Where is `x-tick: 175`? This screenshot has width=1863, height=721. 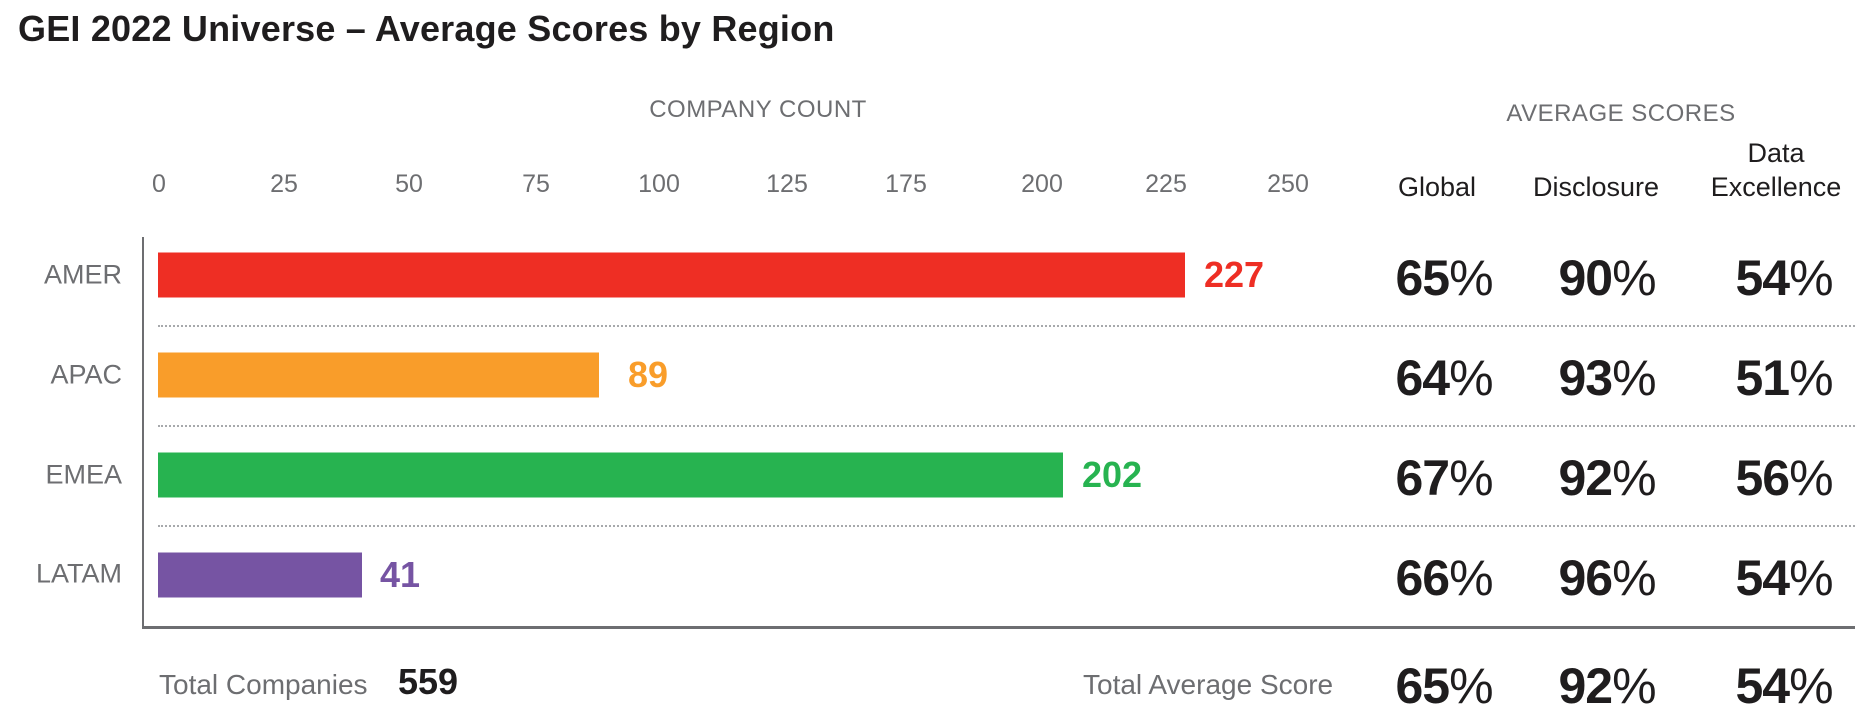 x-tick: 175 is located at coordinates (906, 184).